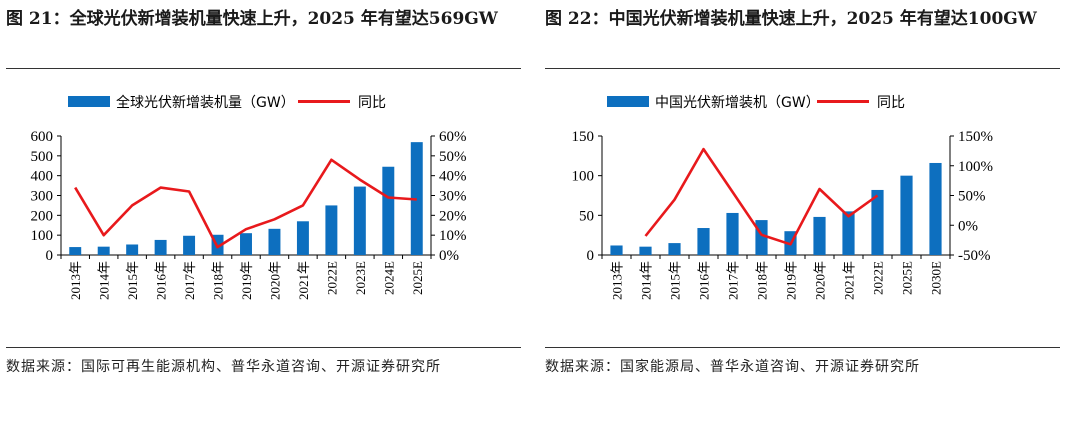  I want to click on y-right-tick-label: -50%, so click(974, 256).